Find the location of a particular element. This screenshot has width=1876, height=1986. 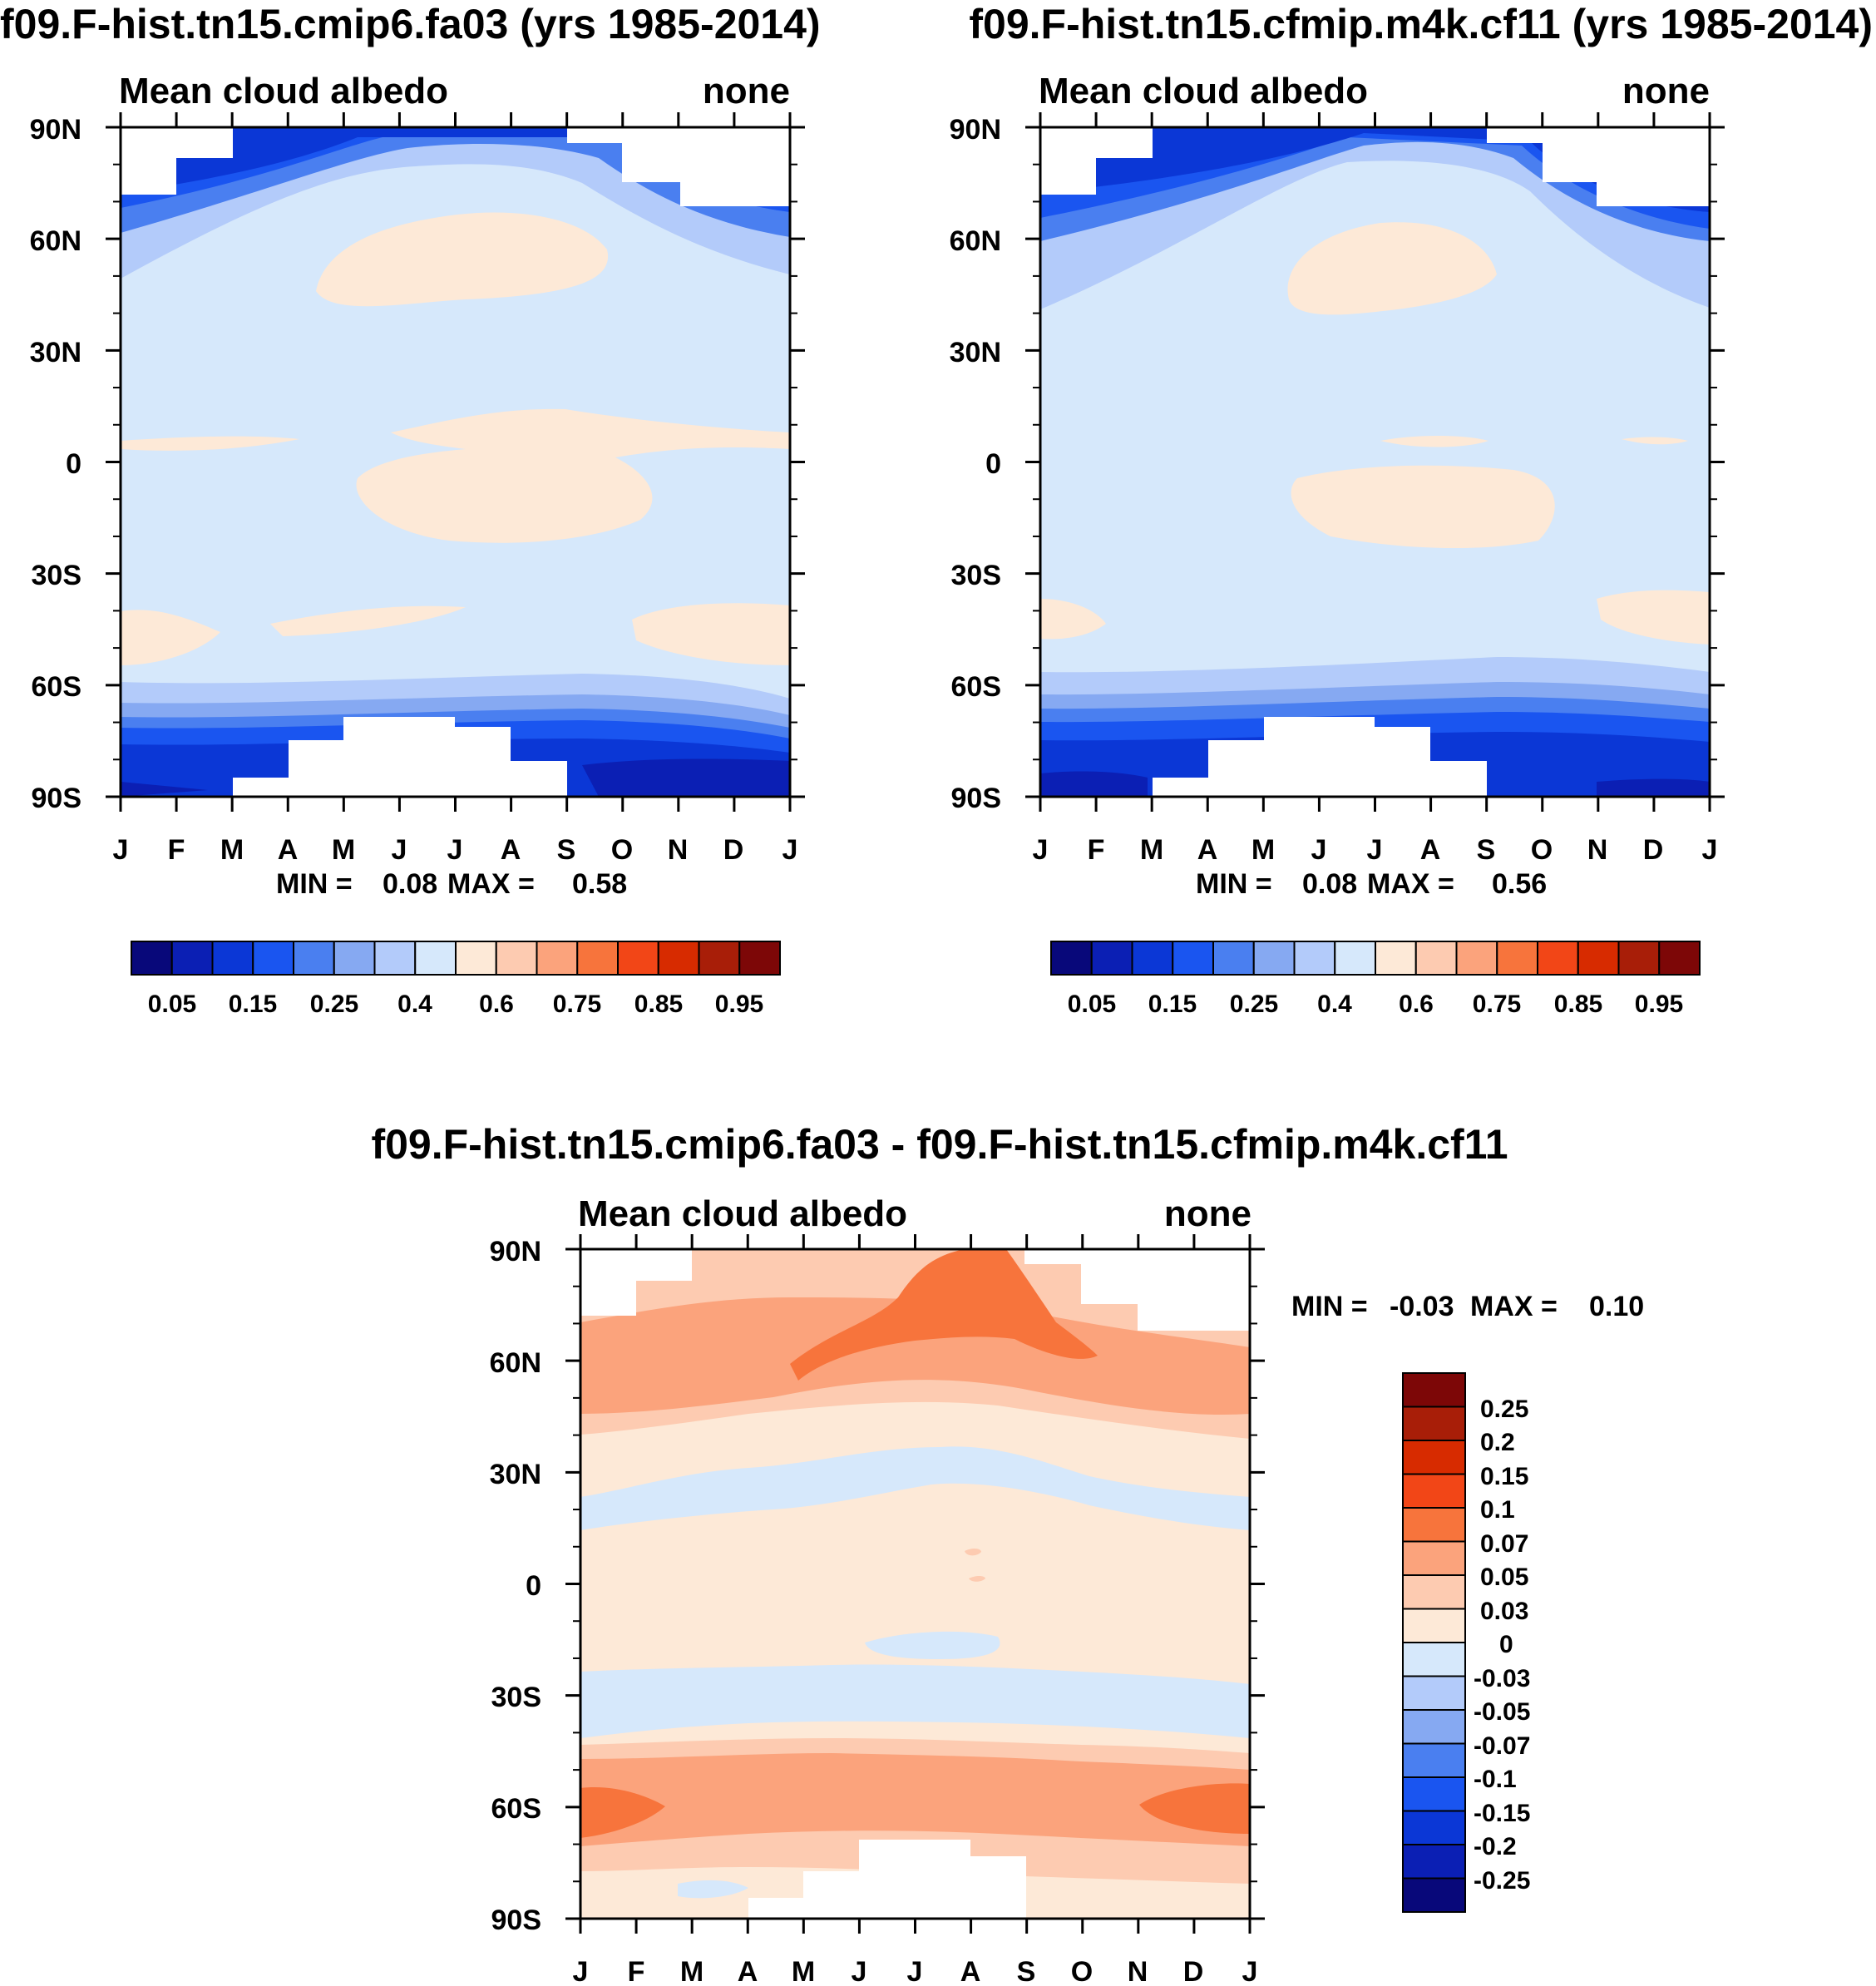

panel-3-plot-area is located at coordinates (915, 1583).